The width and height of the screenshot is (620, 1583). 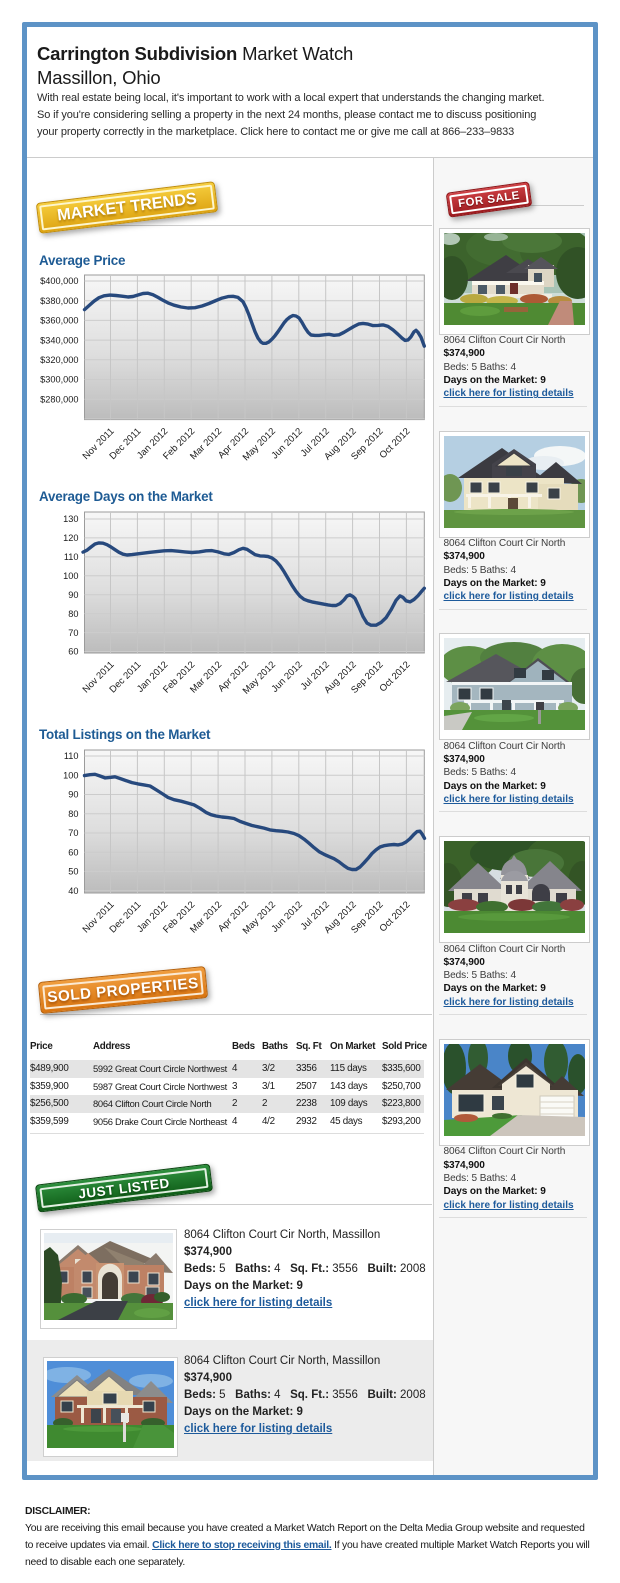 What do you see at coordinates (59, 360) in the screenshot?
I see `svg-text: $320,000` at bounding box center [59, 360].